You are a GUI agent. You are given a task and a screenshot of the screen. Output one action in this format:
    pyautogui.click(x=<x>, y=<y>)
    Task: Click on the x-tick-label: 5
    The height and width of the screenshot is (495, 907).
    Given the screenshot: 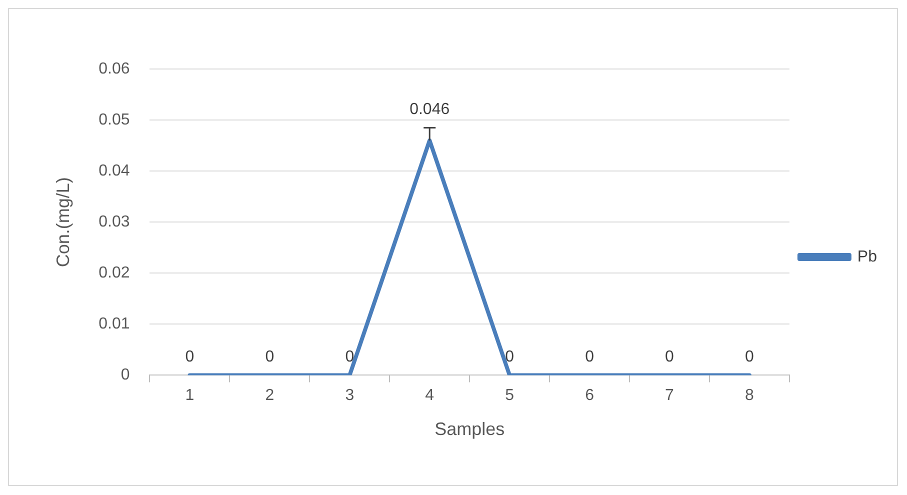 What is the action you would take?
    pyautogui.click(x=509, y=395)
    